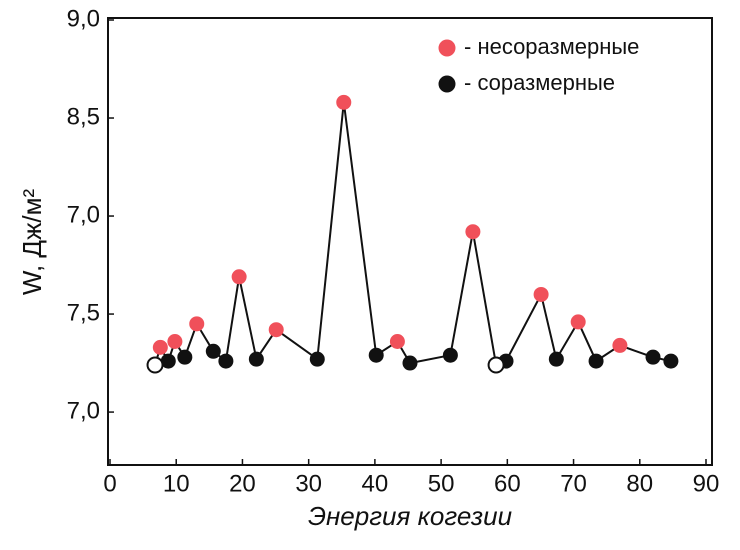 The image size is (740, 550). What do you see at coordinates (109, 483) in the screenshot?
I see `x-tick-label: 0` at bounding box center [109, 483].